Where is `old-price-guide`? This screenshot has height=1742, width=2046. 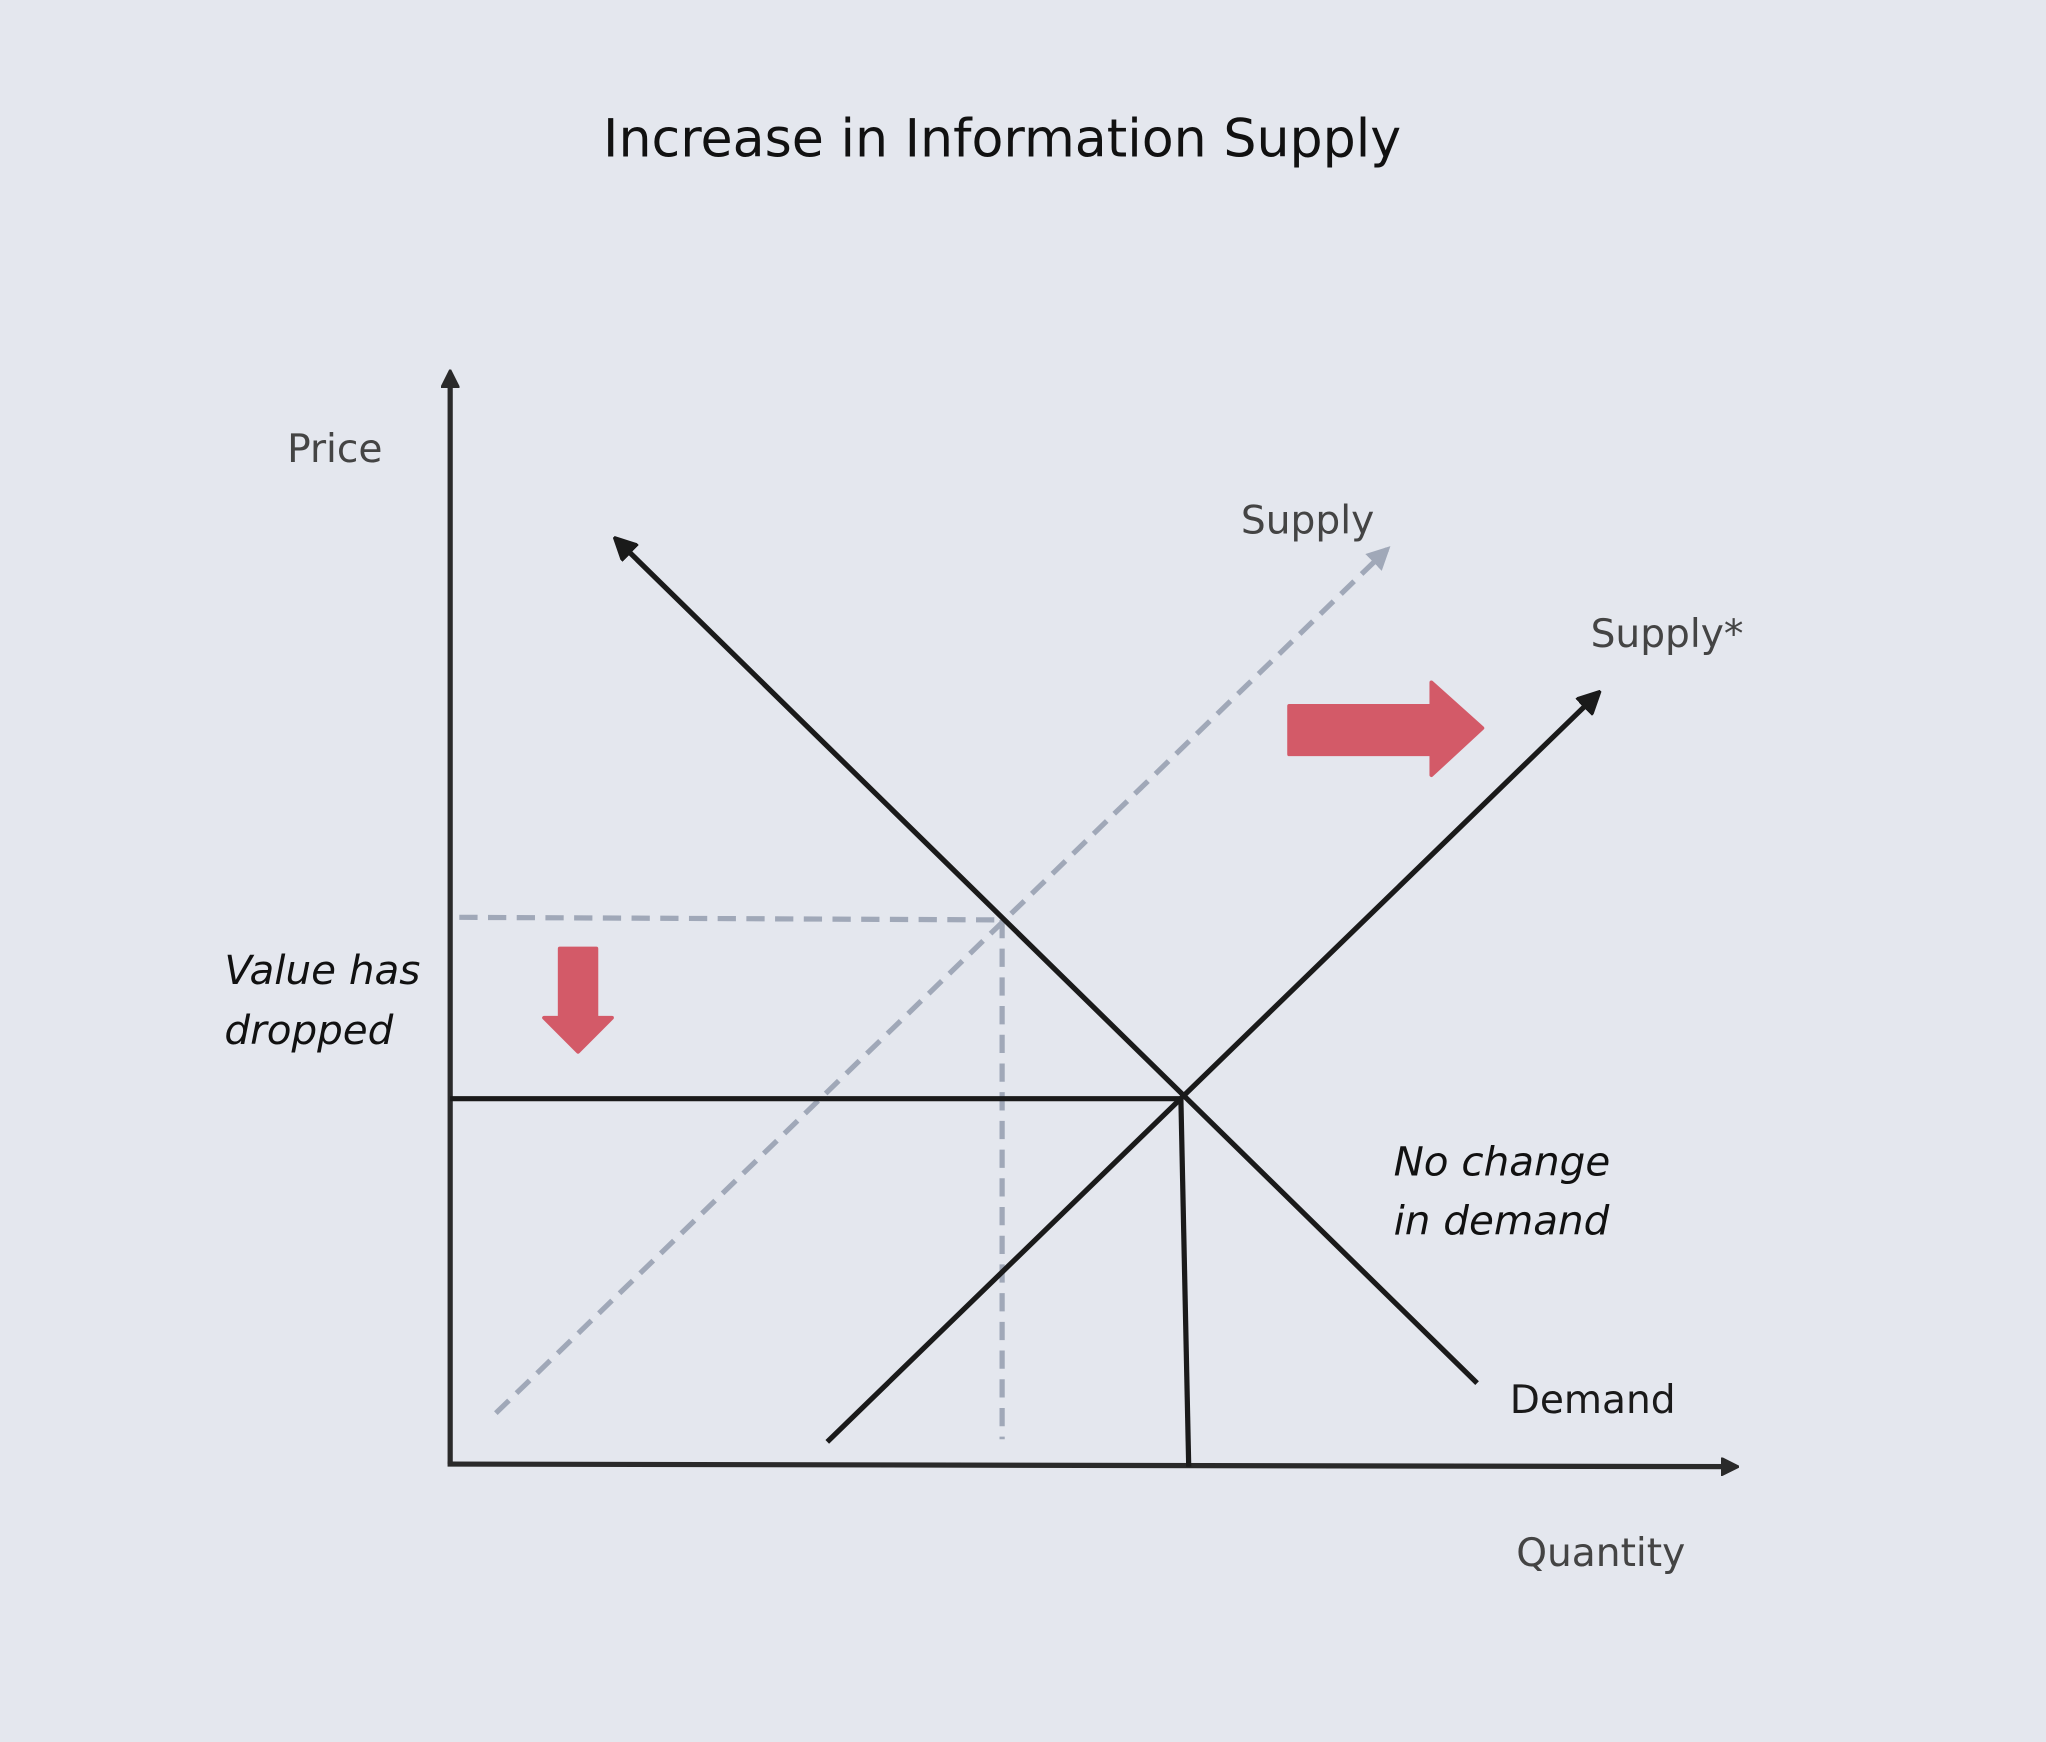
old-price-guide is located at coordinates (731, 918).